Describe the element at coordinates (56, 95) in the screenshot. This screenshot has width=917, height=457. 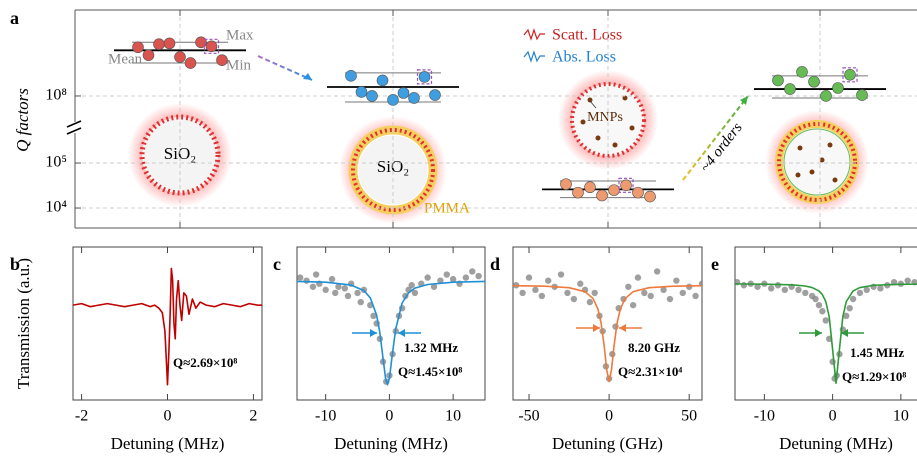
I see `y-tick-label: 10⁸` at that location.